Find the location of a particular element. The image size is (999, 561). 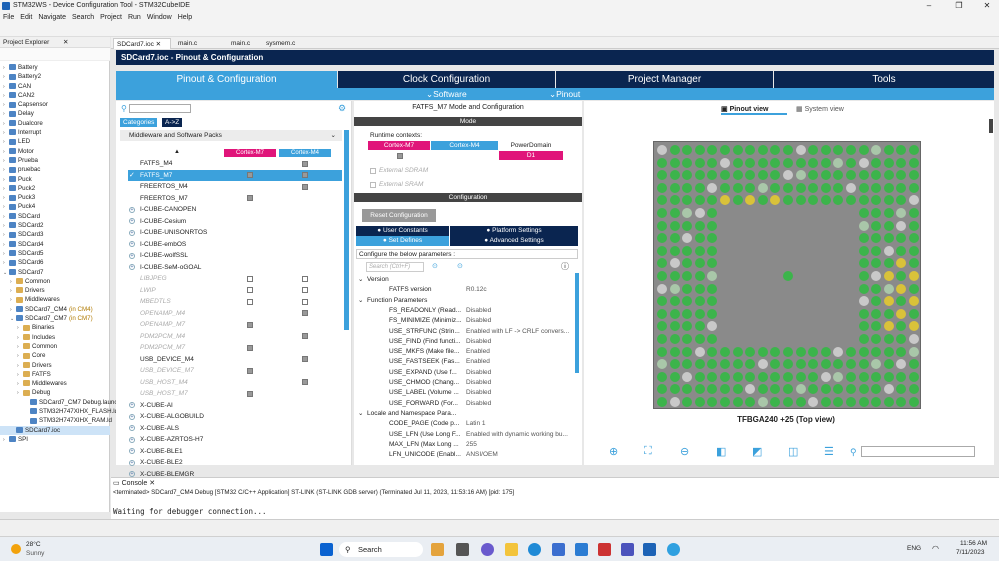

export-icon: ◧ is located at coordinates (721, 452).